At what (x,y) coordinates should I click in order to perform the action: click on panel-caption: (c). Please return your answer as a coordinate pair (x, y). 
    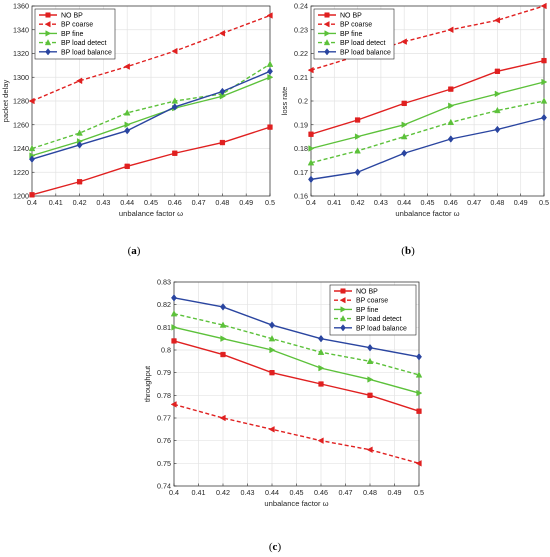
    Looking at the image, I should click on (275, 547).